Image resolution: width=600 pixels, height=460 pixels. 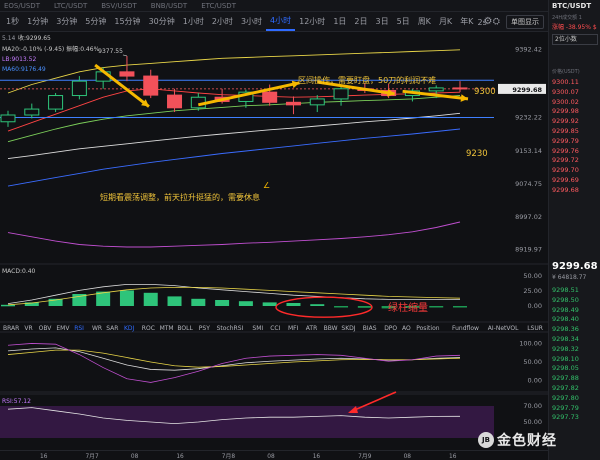 I want to click on ask-row: 9299.98, so click(x=565, y=111).